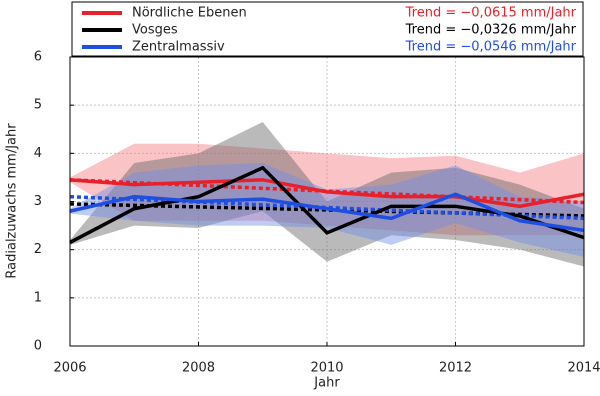 Image resolution: width=600 pixels, height=396 pixels. What do you see at coordinates (491, 30) in the screenshot?
I see `trend-annotation: Trend = −0,0326 mm/Jahr` at bounding box center [491, 30].